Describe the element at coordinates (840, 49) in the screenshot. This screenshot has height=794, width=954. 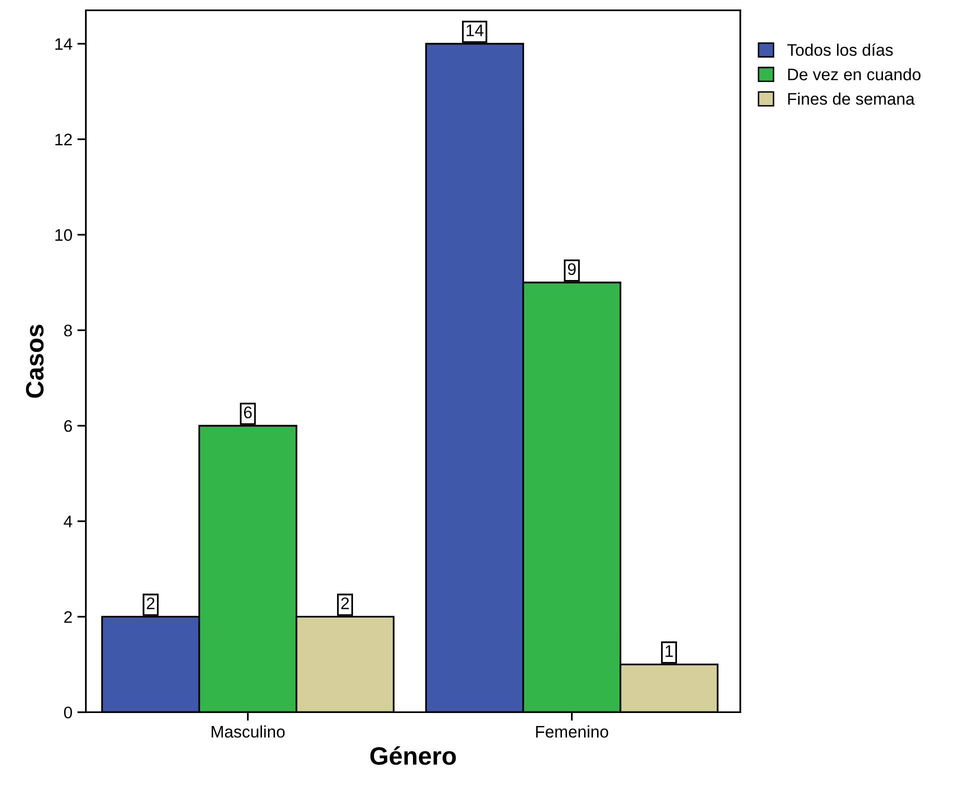
I see `legend-label: Todos los días` at that location.